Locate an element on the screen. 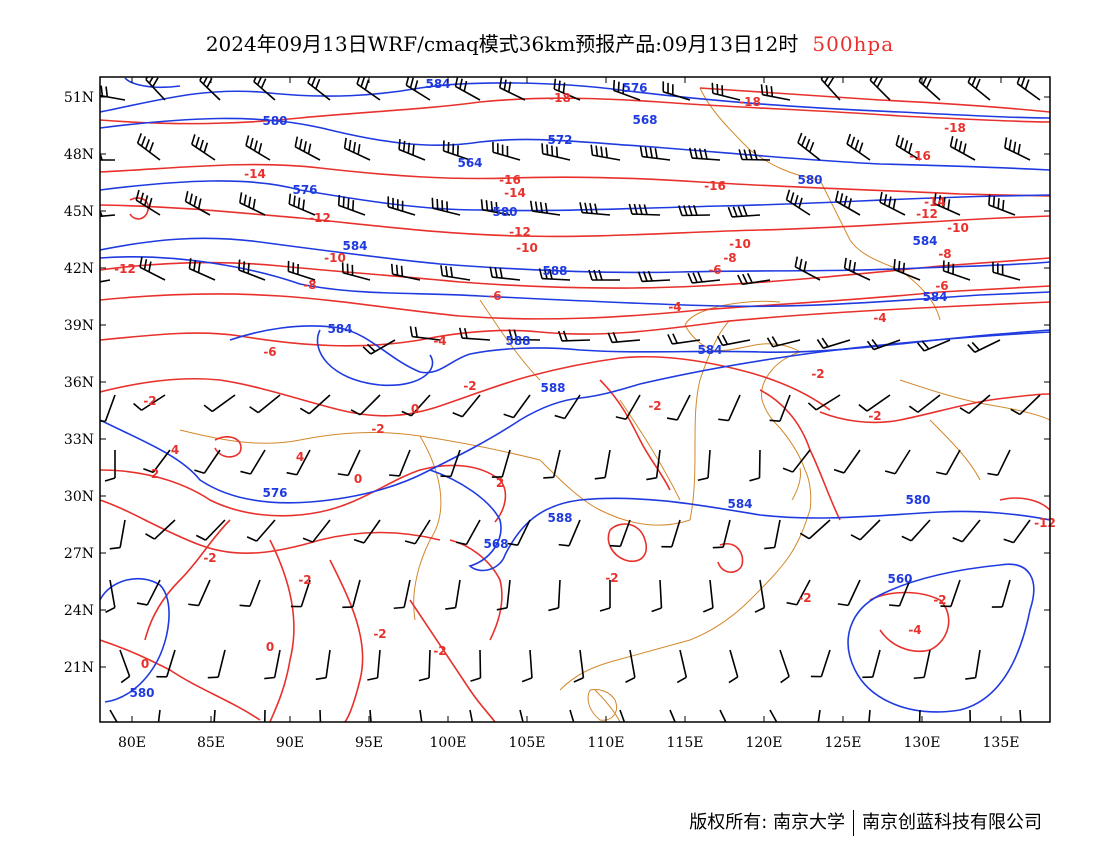 This screenshot has height=850, width=1100. lon-tick-label: 130E is located at coordinates (922, 743).